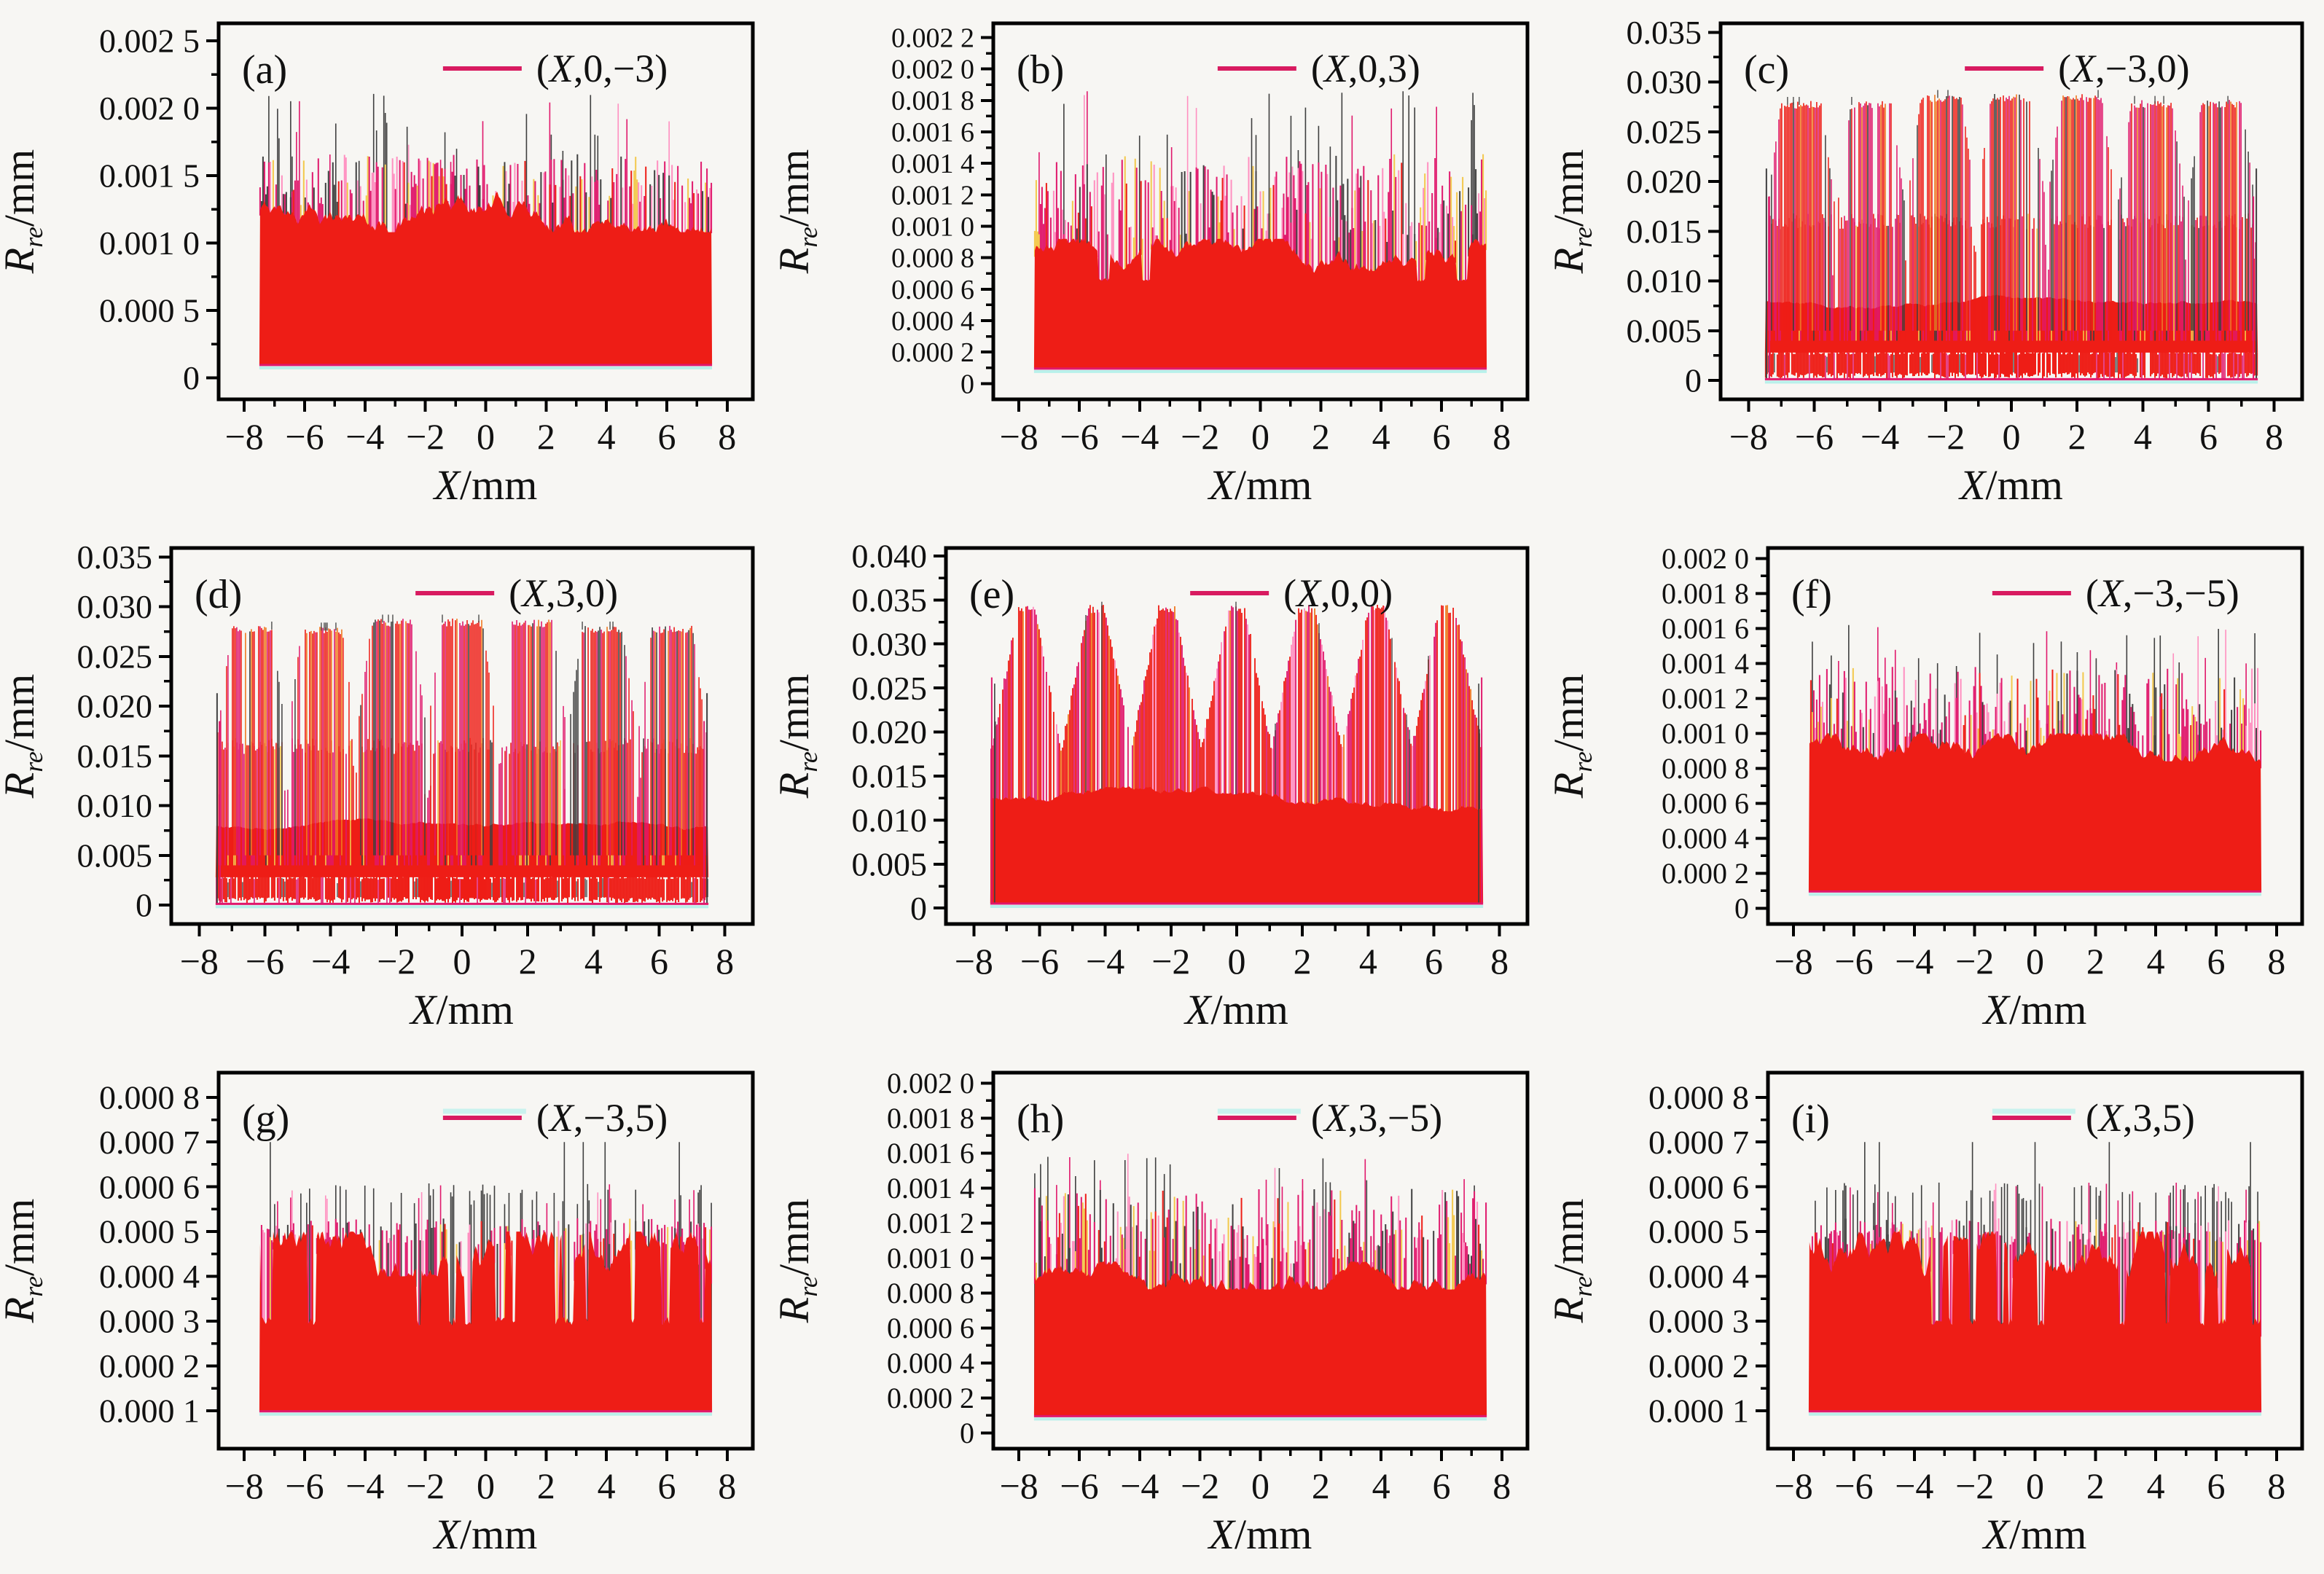 The image size is (2324, 1574). Describe the element at coordinates (149, 1321) in the screenshot. I see `y-tick-label: 0.000 3` at that location.